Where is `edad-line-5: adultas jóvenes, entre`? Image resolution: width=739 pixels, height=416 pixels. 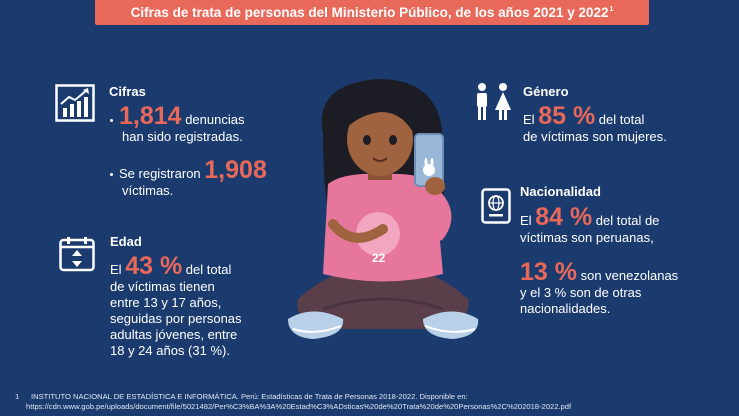 edad-line-5: adultas jóvenes, entre is located at coordinates (174, 334).